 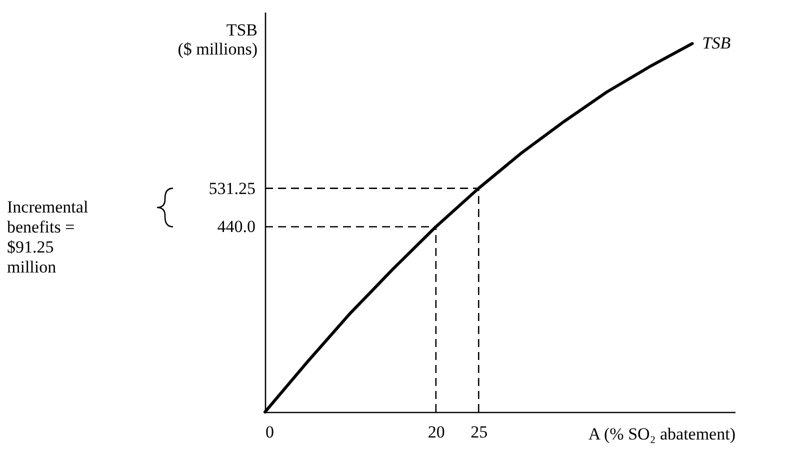 I want to click on y-tick-label: 440.0, so click(x=236, y=226).